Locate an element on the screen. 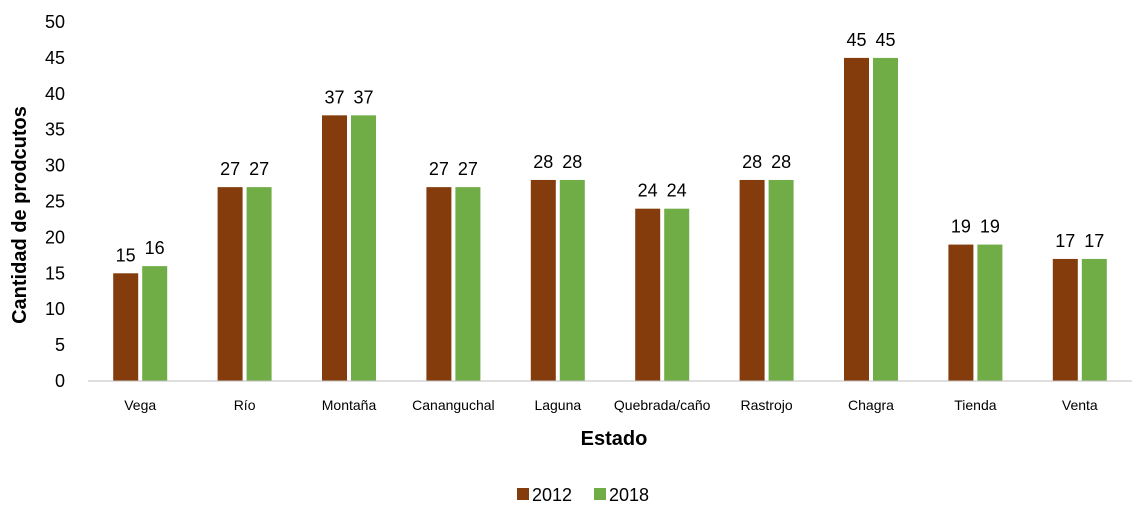  y-tick-label: 30 is located at coordinates (55, 166).